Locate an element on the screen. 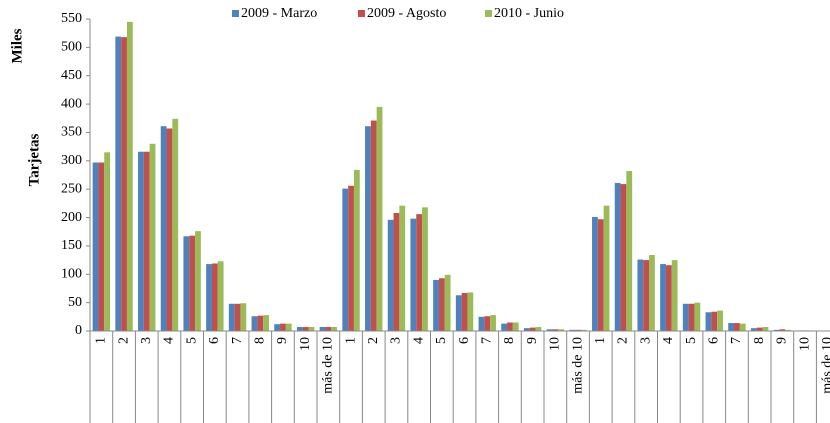  legend-label: 2009 - Agosto is located at coordinates (406, 13).